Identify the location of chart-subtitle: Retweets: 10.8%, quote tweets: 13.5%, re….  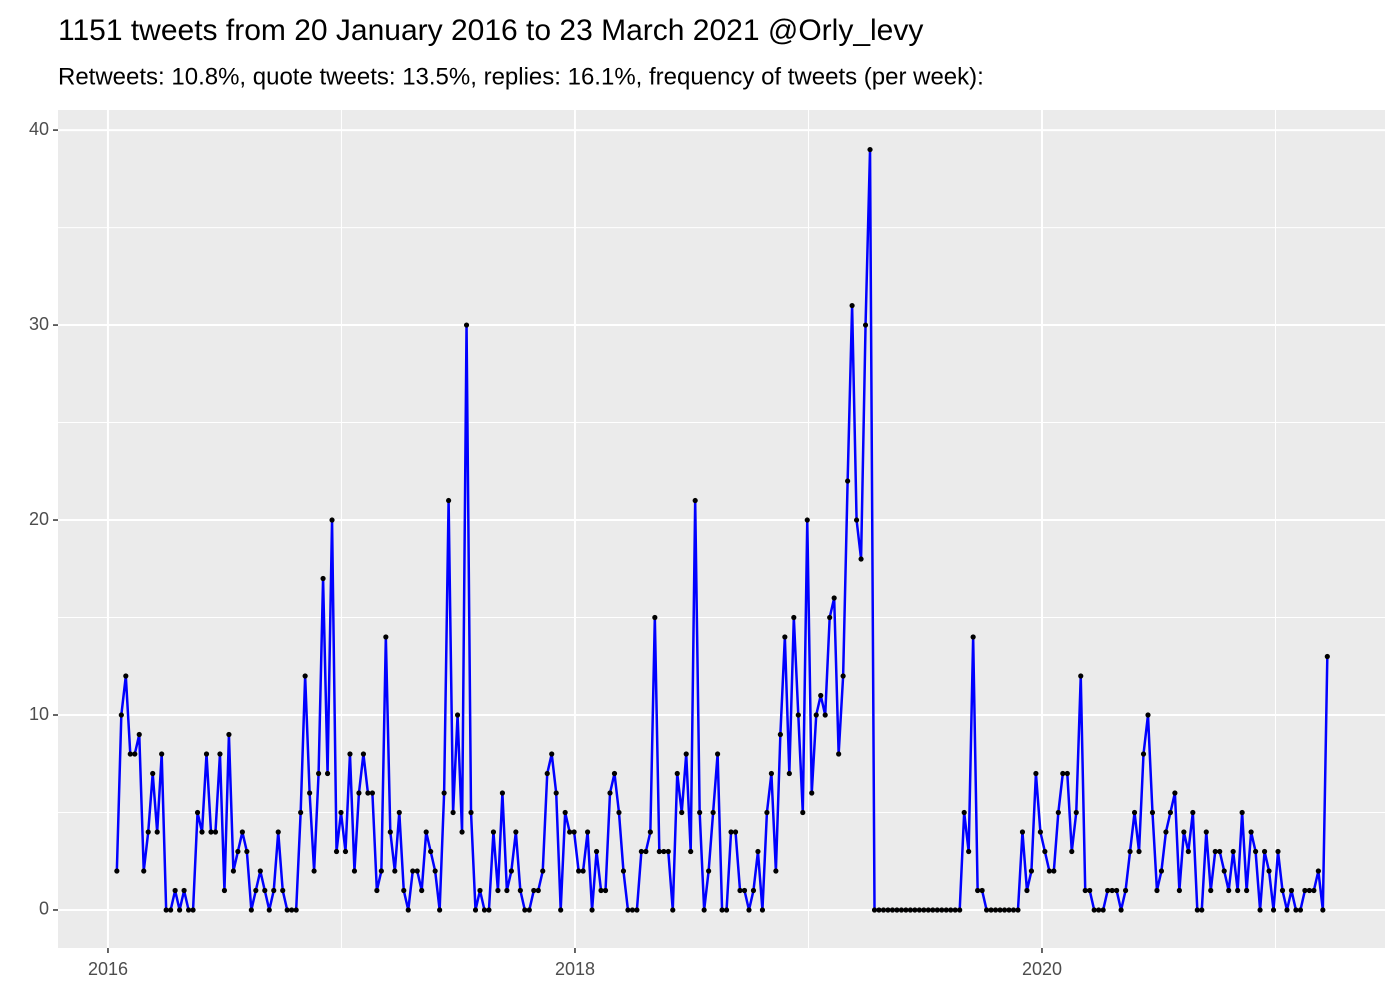
(521, 76).